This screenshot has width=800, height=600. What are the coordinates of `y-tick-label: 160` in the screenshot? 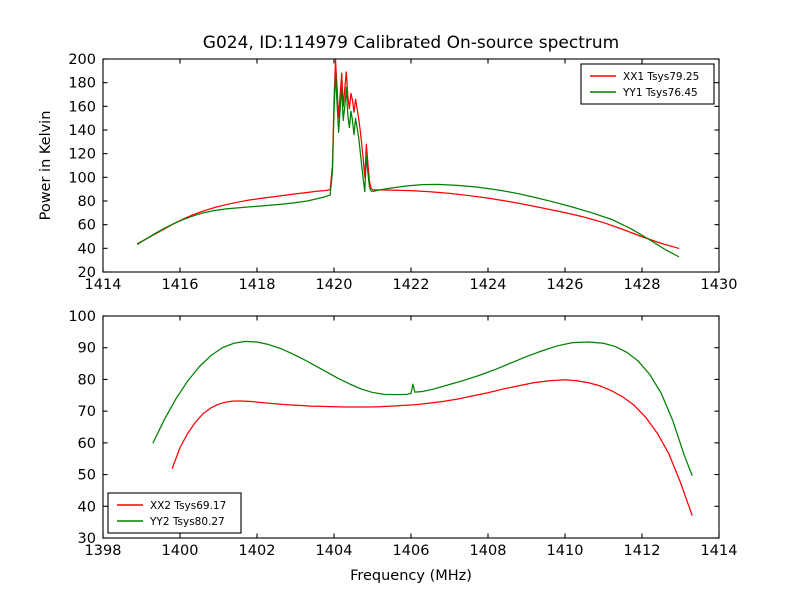 It's located at (82, 107).